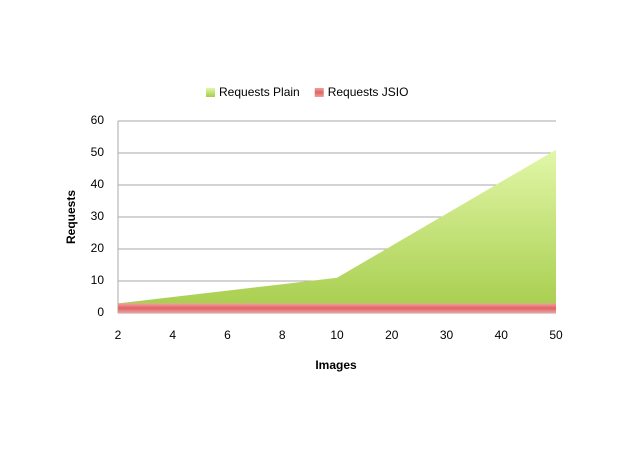 This screenshot has width=630, height=460. I want to click on y-tick-label: 20, so click(98, 248).